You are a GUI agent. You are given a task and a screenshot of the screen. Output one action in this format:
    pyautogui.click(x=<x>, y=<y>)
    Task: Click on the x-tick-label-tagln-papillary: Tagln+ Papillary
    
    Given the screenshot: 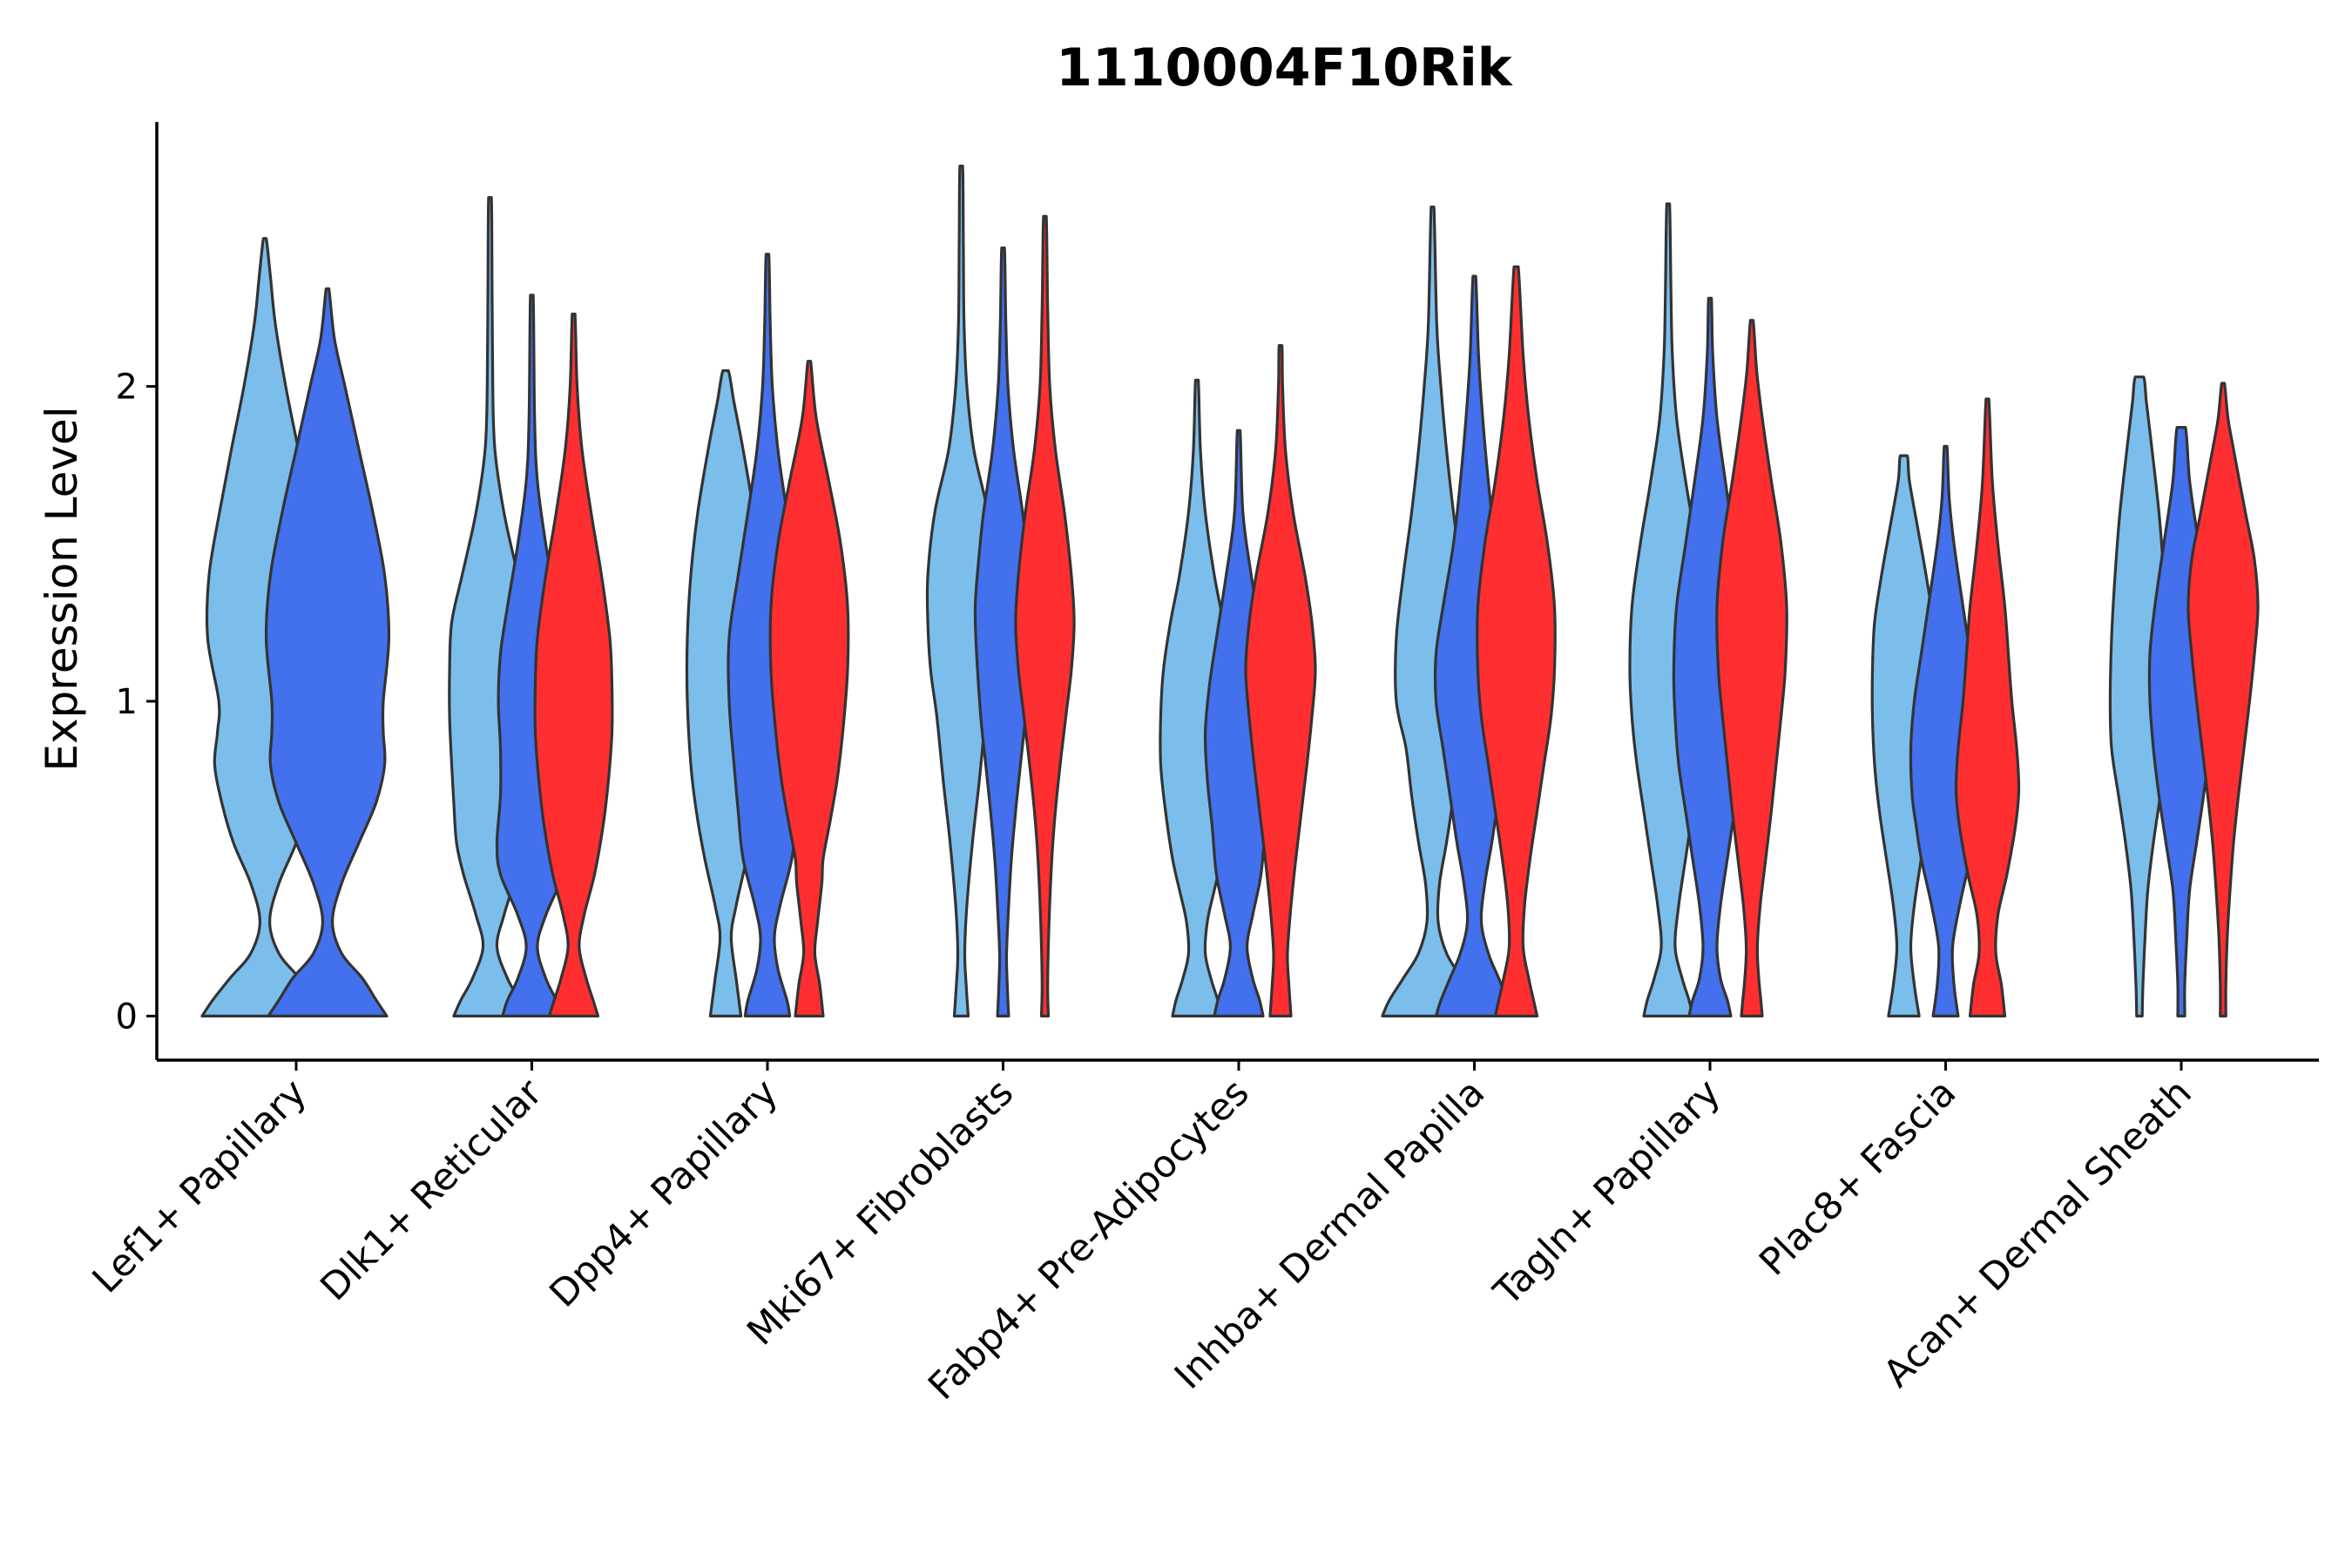 What is the action you would take?
    pyautogui.click(x=1607, y=1193)
    